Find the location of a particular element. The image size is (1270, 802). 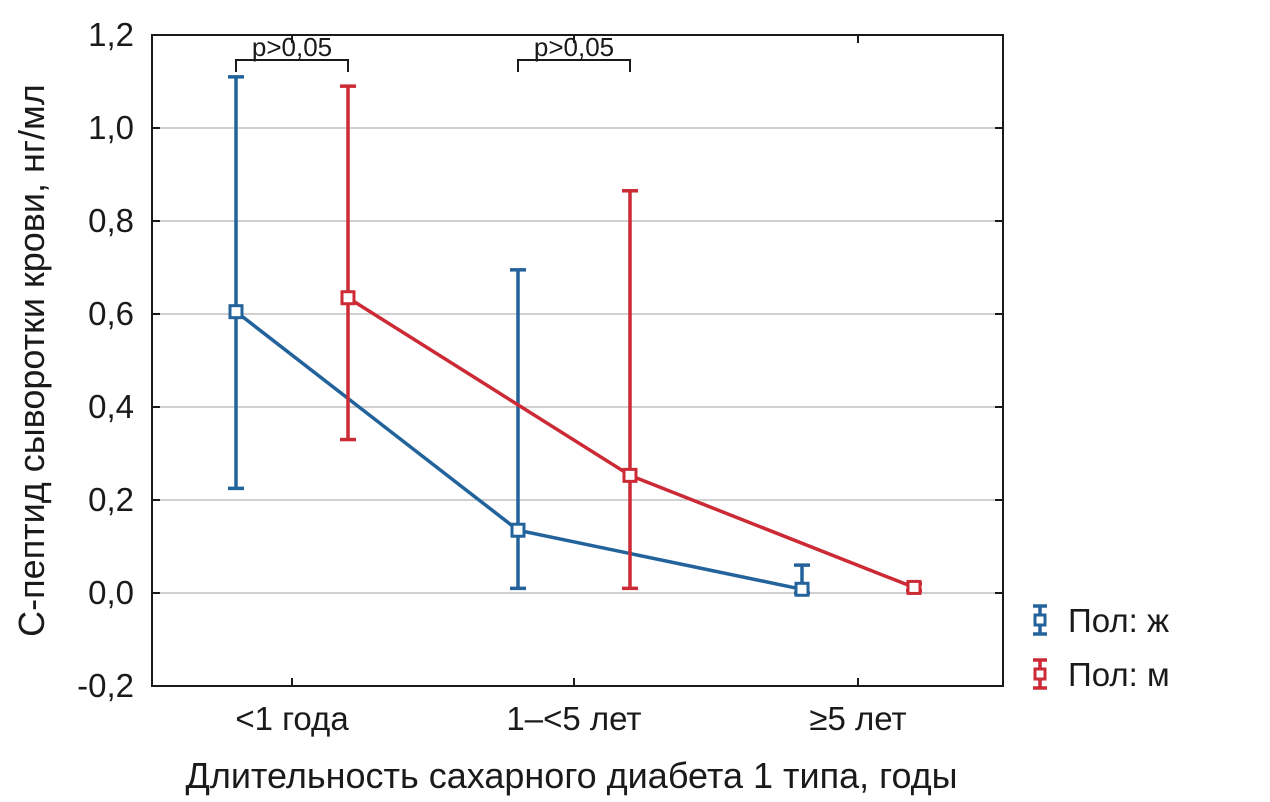

legend: Пол: ж Пол: м is located at coordinates (1101, 647).